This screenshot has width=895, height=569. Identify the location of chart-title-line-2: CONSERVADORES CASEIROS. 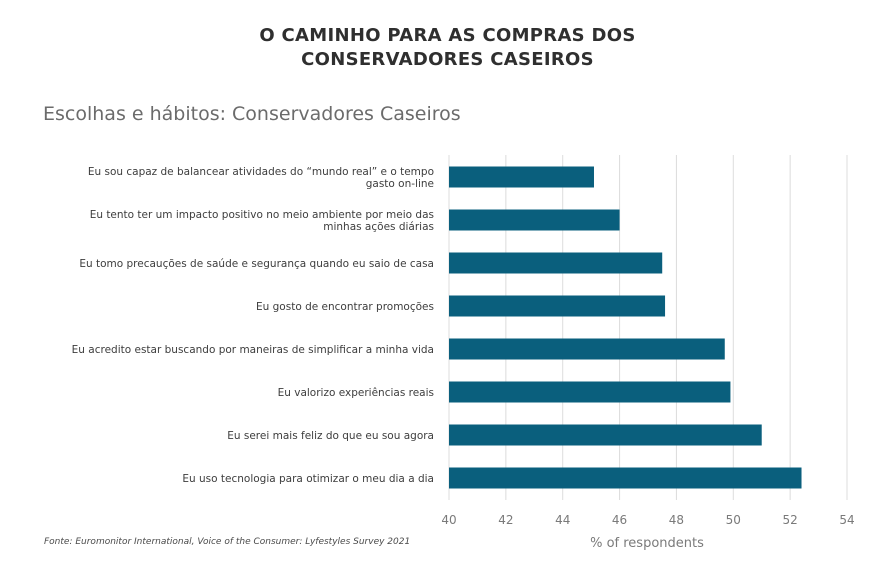
(447, 59).